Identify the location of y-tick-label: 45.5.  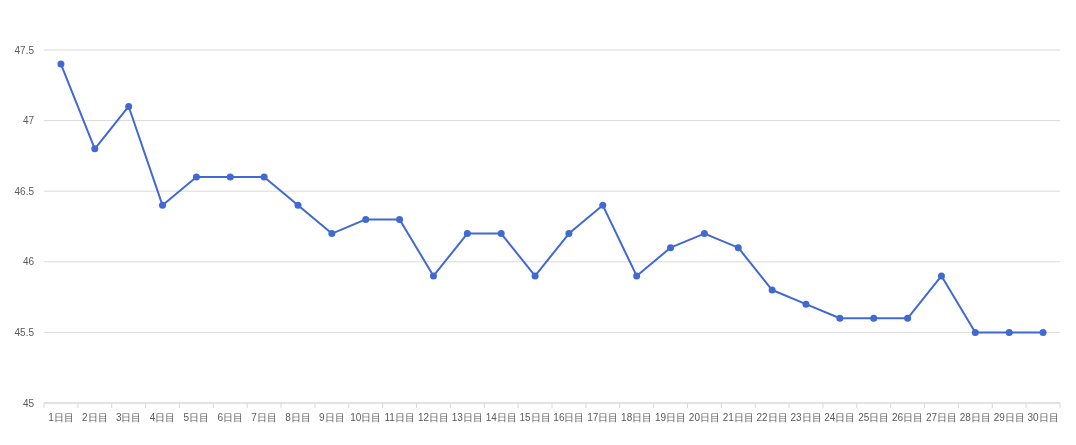
(24, 332).